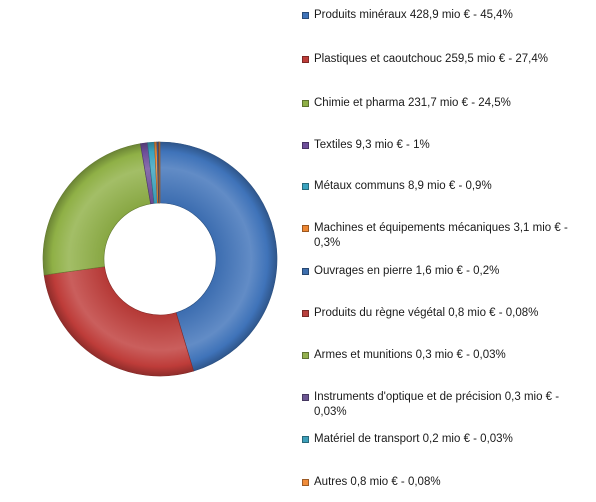  What do you see at coordinates (446, 482) in the screenshot?
I see `legend-item: Autres 0,8 mio € - 0,08%` at bounding box center [446, 482].